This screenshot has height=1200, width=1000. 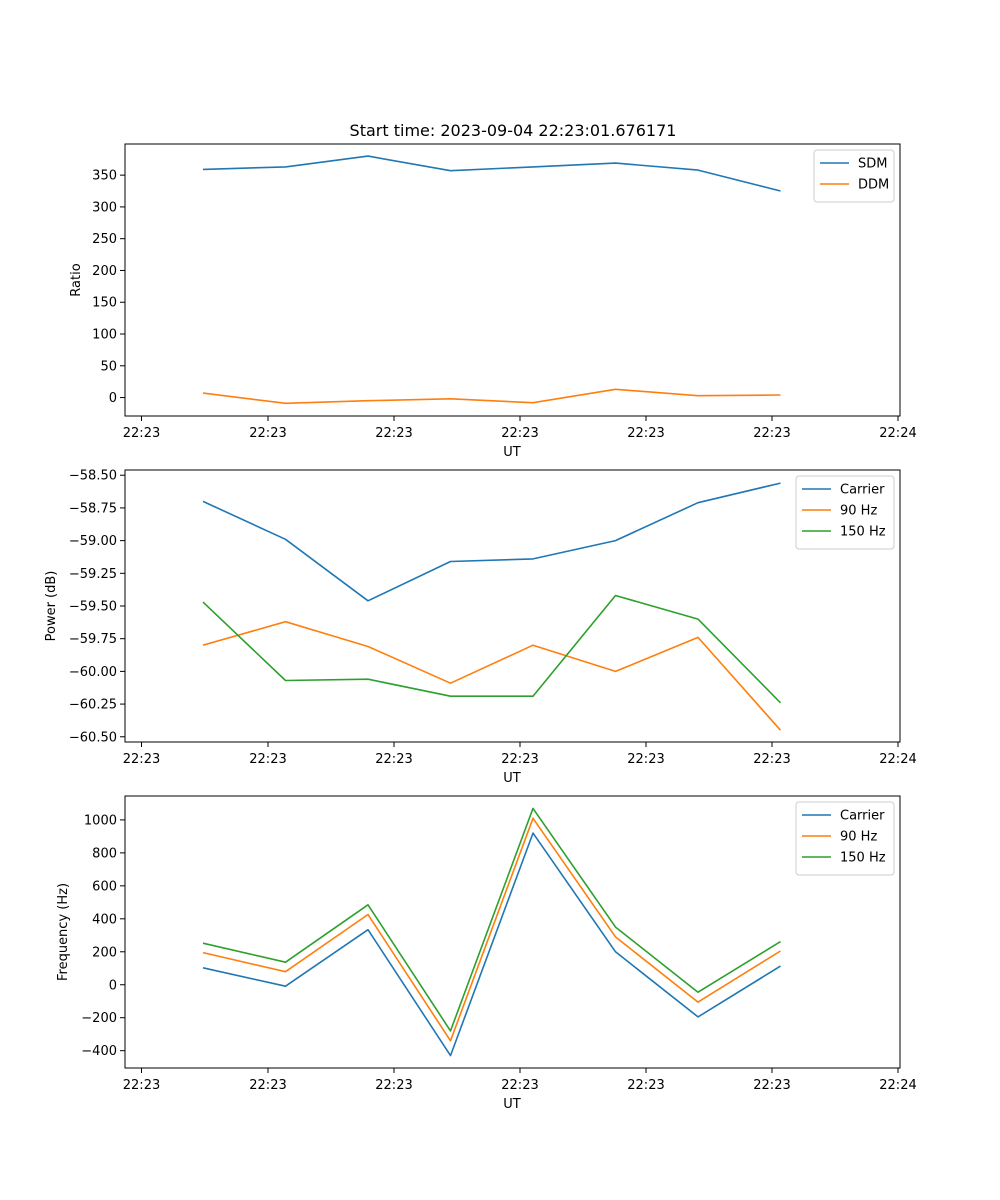 I want to click on series-line-sdm, so click(x=491, y=173).